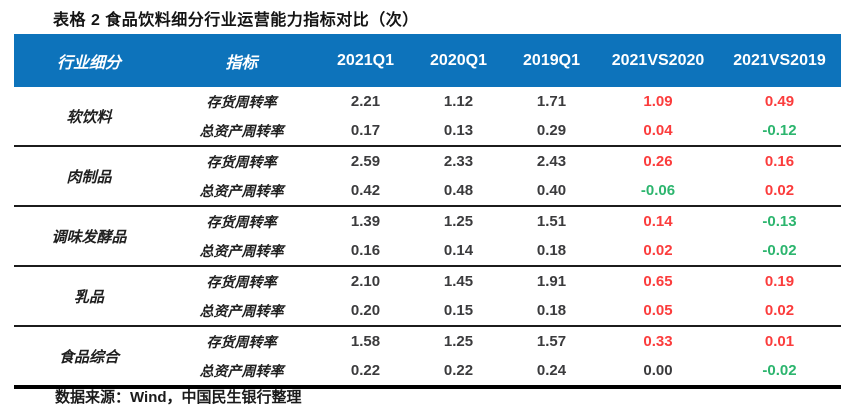 This screenshot has height=413, width=855. I want to click on value-cell: 2.21, so click(365, 101).